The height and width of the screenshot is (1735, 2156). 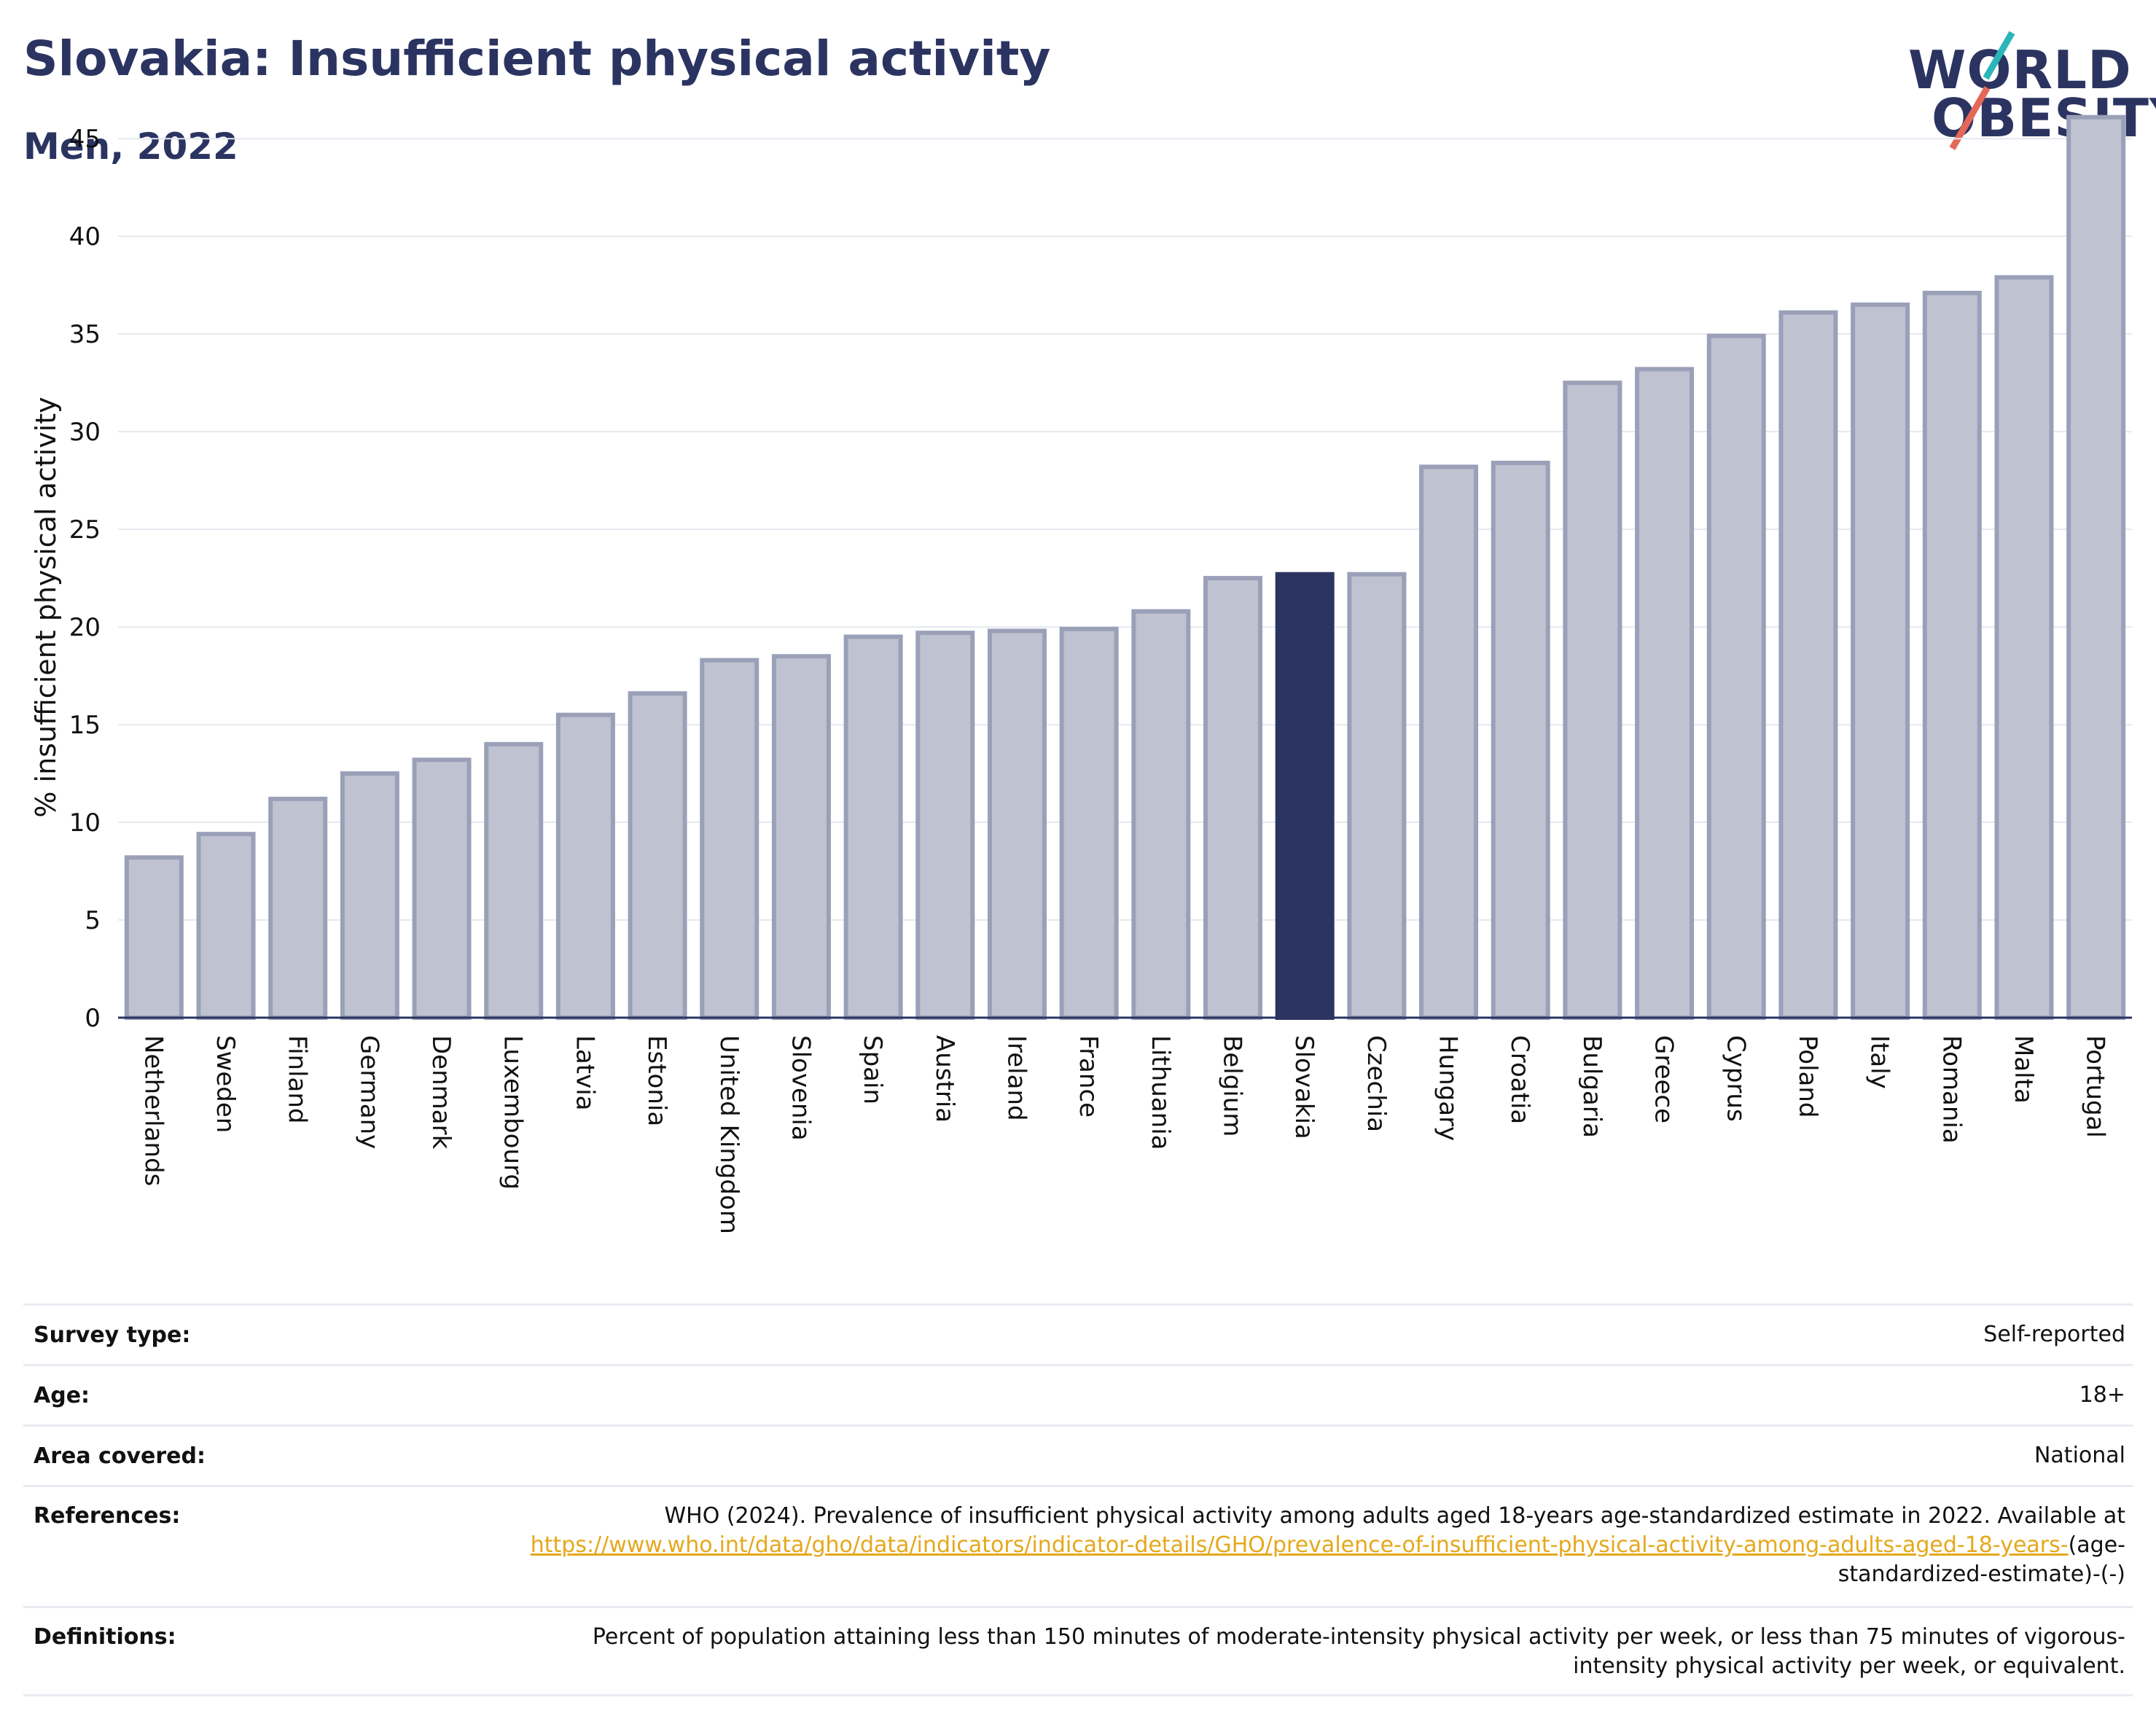 I want to click on x-tick-label: Poland, so click(x=1807, y=1076).